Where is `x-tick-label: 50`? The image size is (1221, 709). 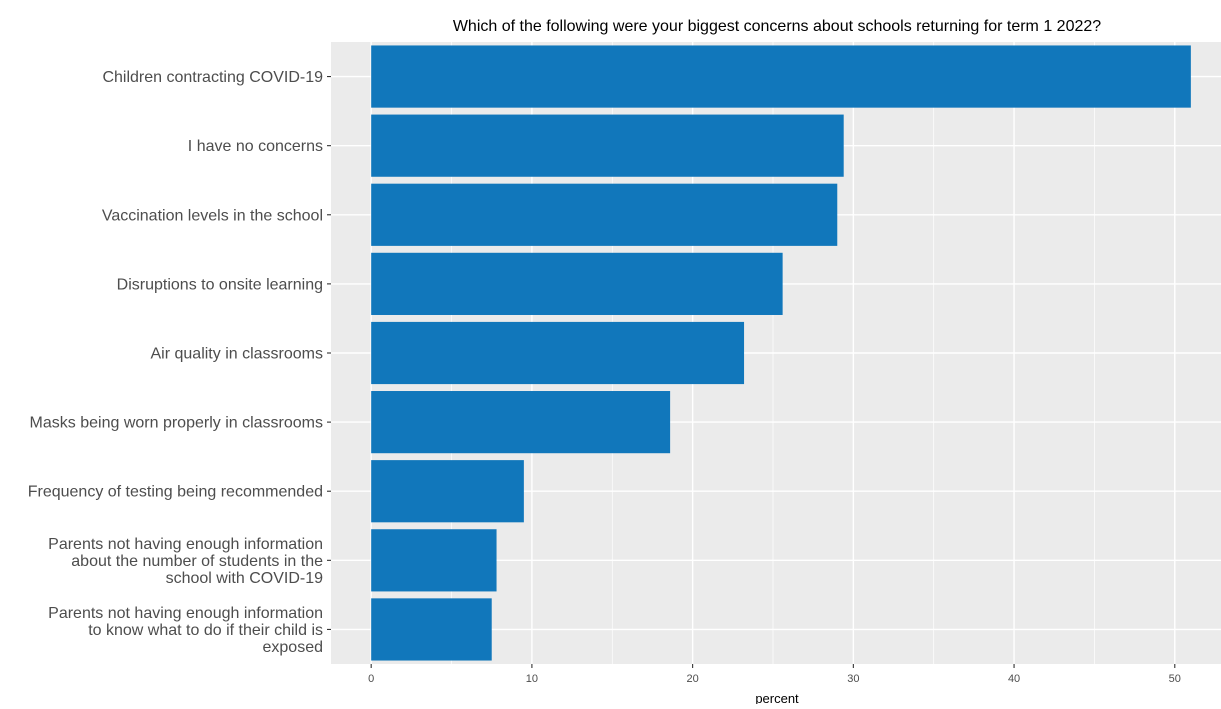
x-tick-label: 50 is located at coordinates (1175, 679).